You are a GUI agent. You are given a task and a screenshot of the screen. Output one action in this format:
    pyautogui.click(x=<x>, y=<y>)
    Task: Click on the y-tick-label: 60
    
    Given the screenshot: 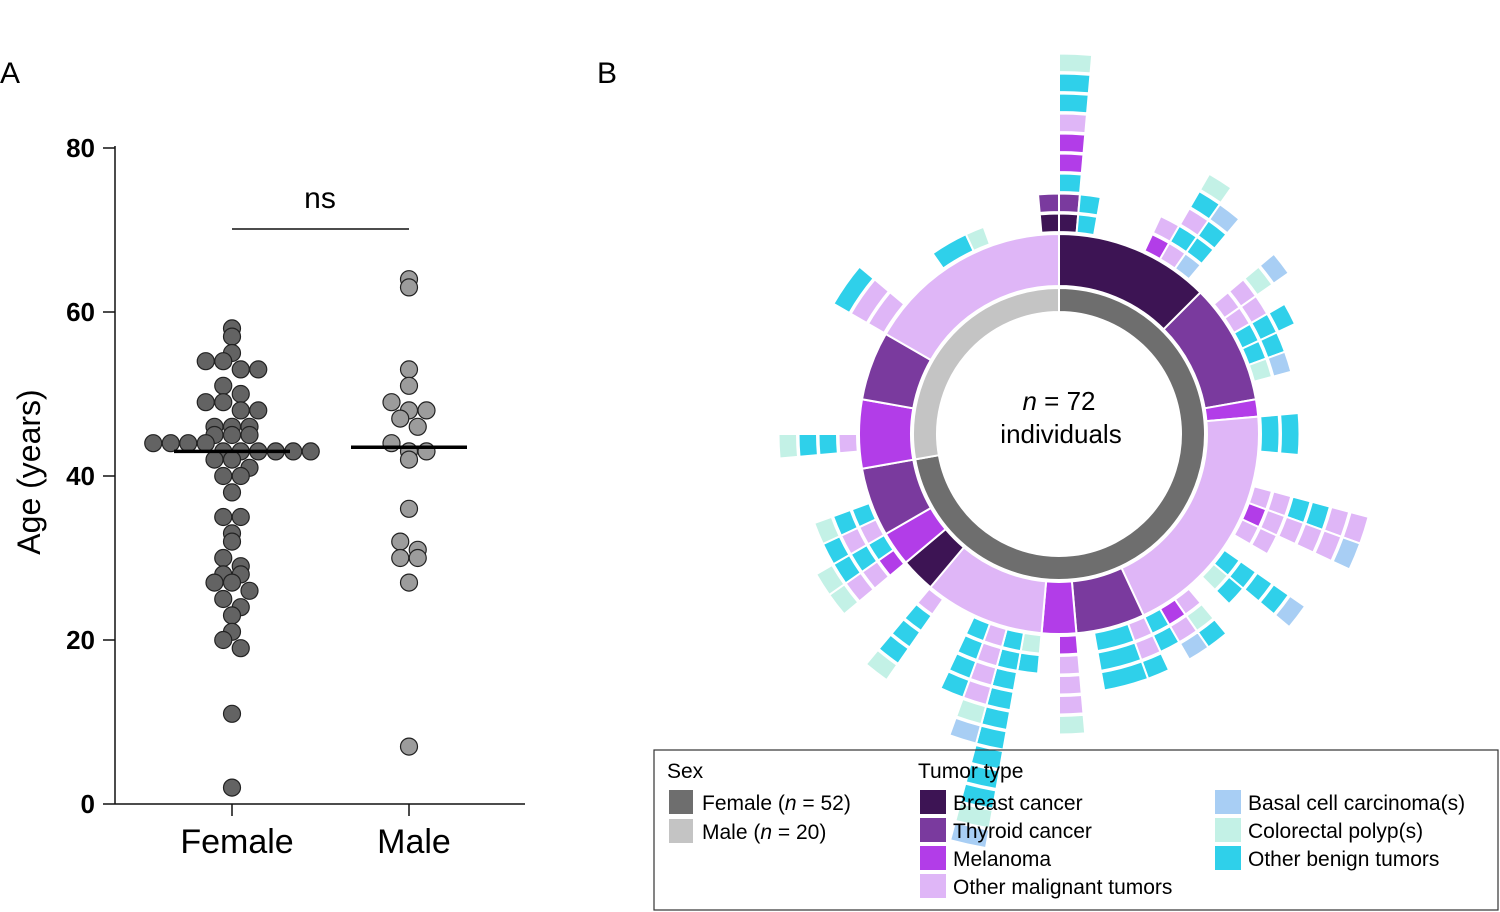 What is the action you would take?
    pyautogui.click(x=80, y=312)
    